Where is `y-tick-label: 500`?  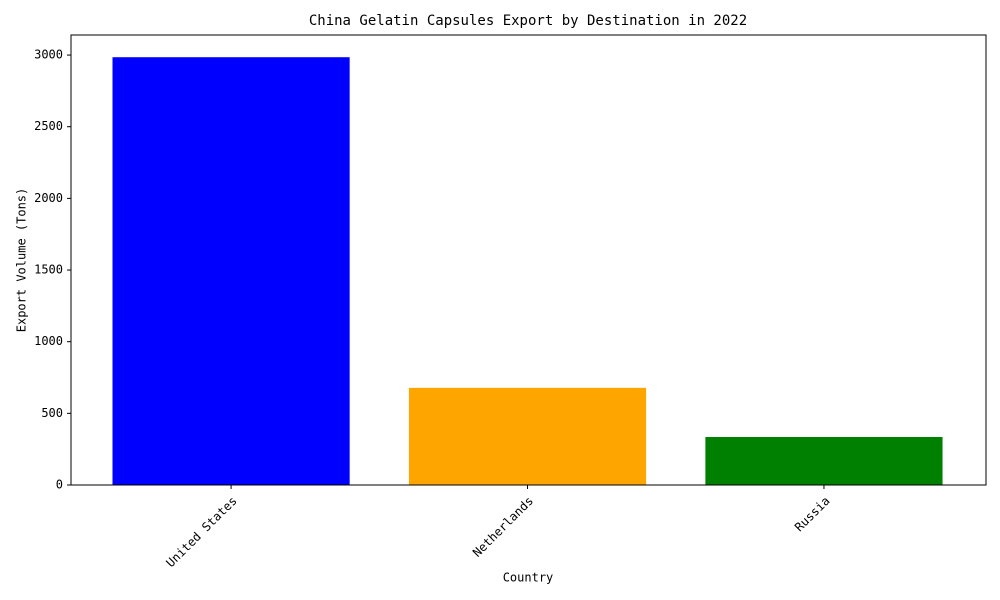
y-tick-label: 500 is located at coordinates (52, 413).